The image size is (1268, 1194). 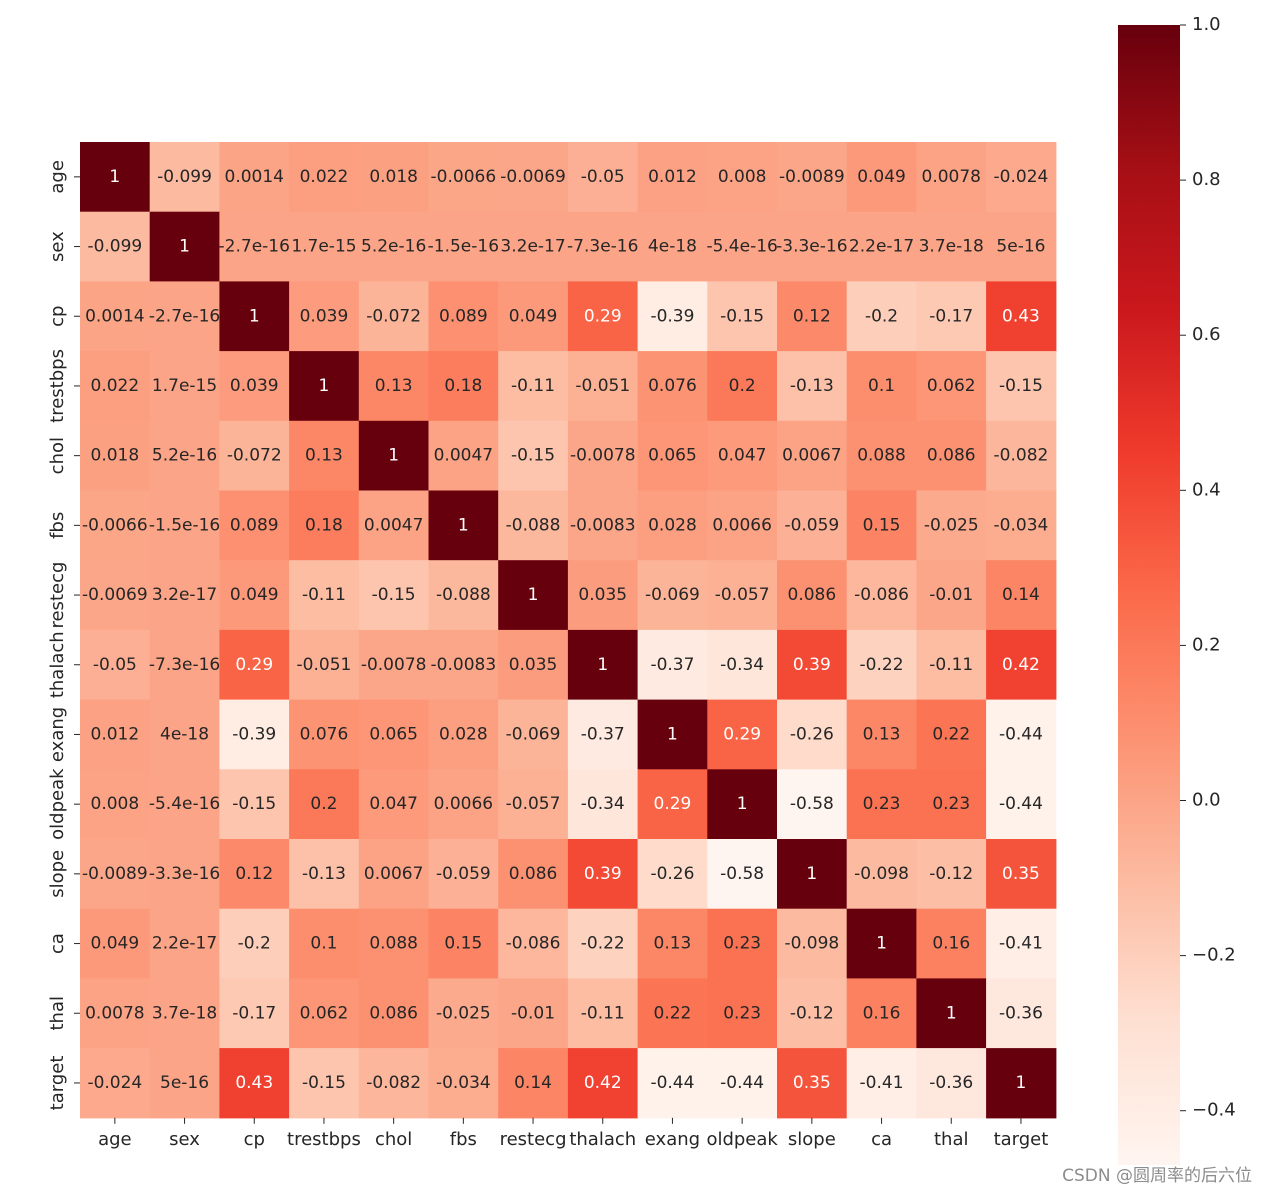 What do you see at coordinates (742, 177) in the screenshot?
I see `cell-annotation: 0.008` at bounding box center [742, 177].